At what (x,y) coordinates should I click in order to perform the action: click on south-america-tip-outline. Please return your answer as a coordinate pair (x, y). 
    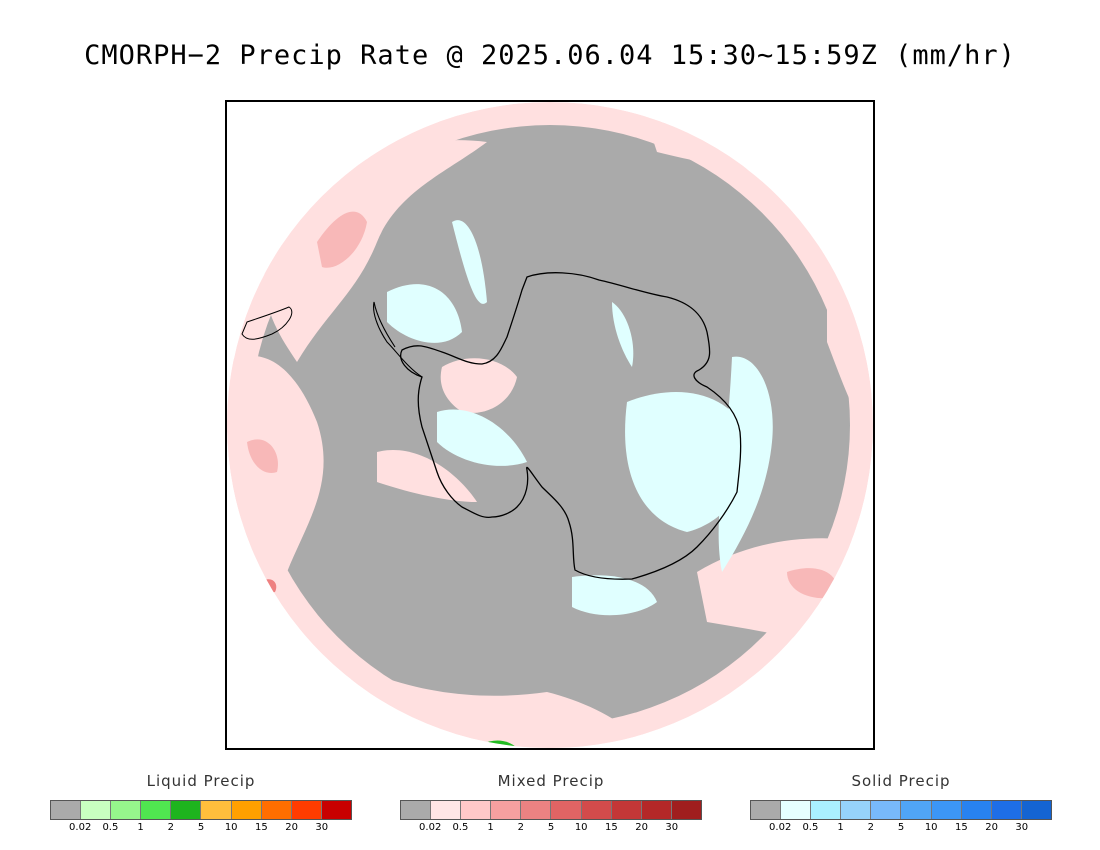
    Looking at the image, I should click on (267, 323).